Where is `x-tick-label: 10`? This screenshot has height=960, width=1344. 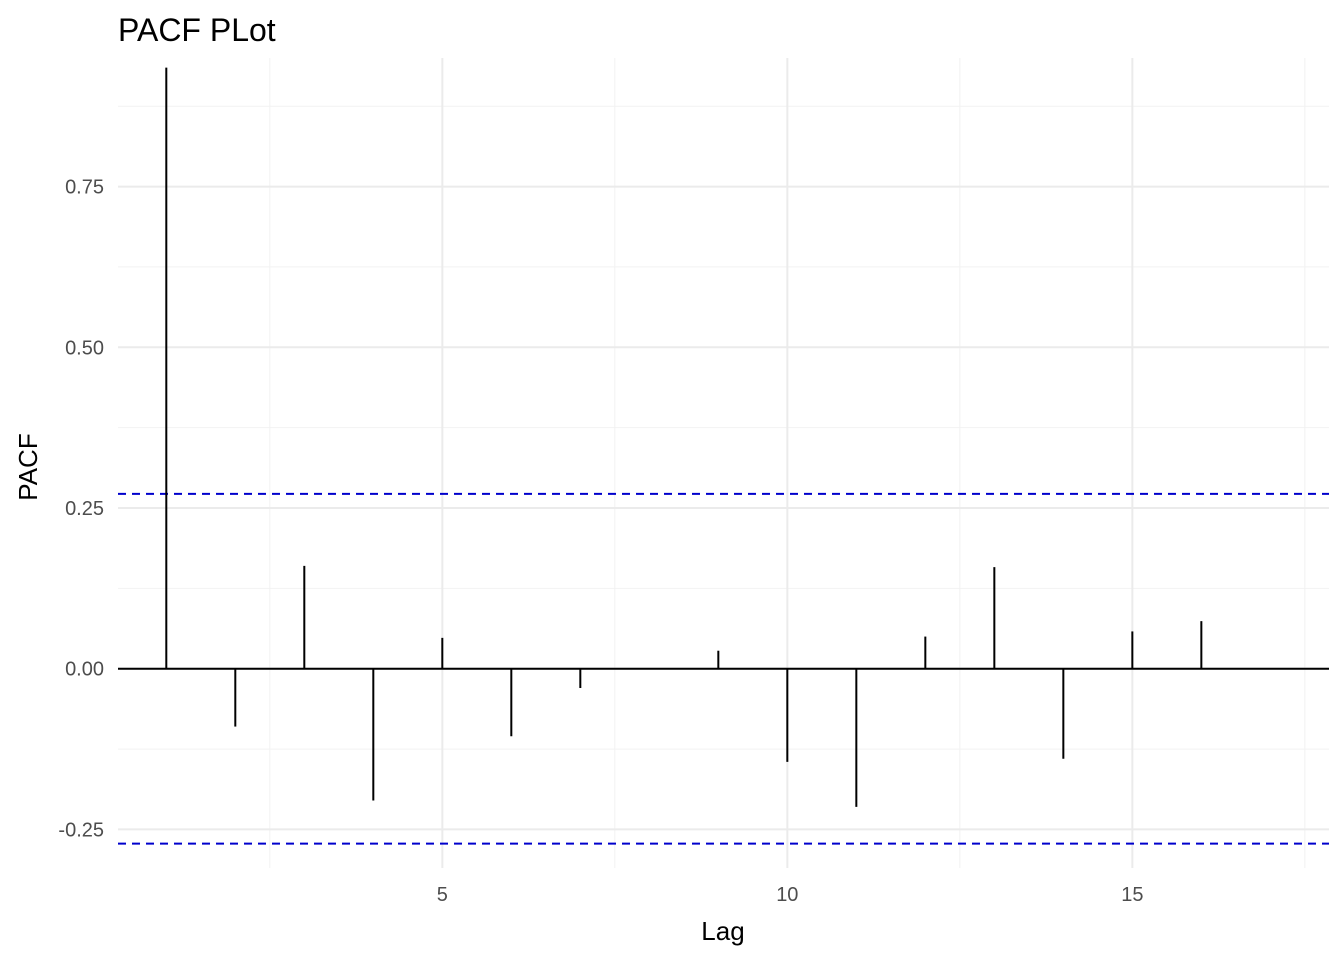 x-tick-label: 10 is located at coordinates (787, 895).